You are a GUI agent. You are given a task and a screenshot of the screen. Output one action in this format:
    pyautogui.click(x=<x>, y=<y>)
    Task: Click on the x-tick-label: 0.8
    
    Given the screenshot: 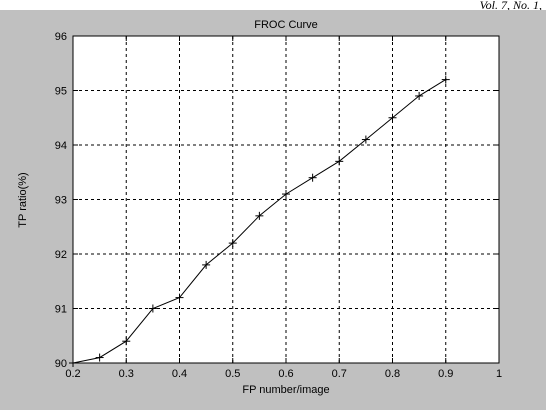 What is the action you would take?
    pyautogui.click(x=392, y=374)
    